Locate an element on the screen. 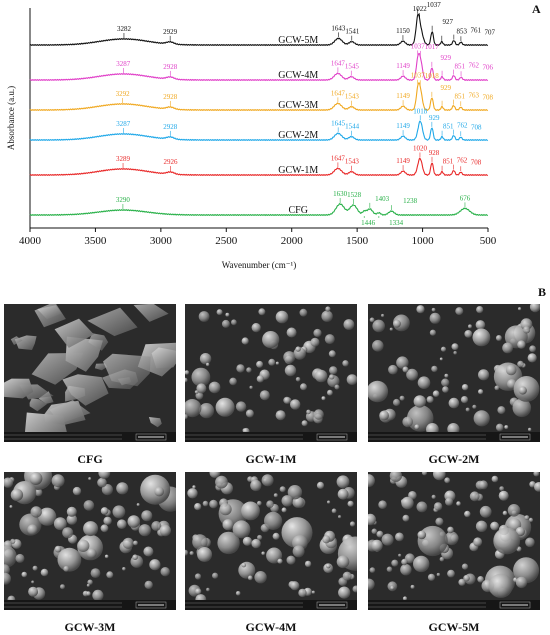  peak-label: 3292 is located at coordinates (123, 94).